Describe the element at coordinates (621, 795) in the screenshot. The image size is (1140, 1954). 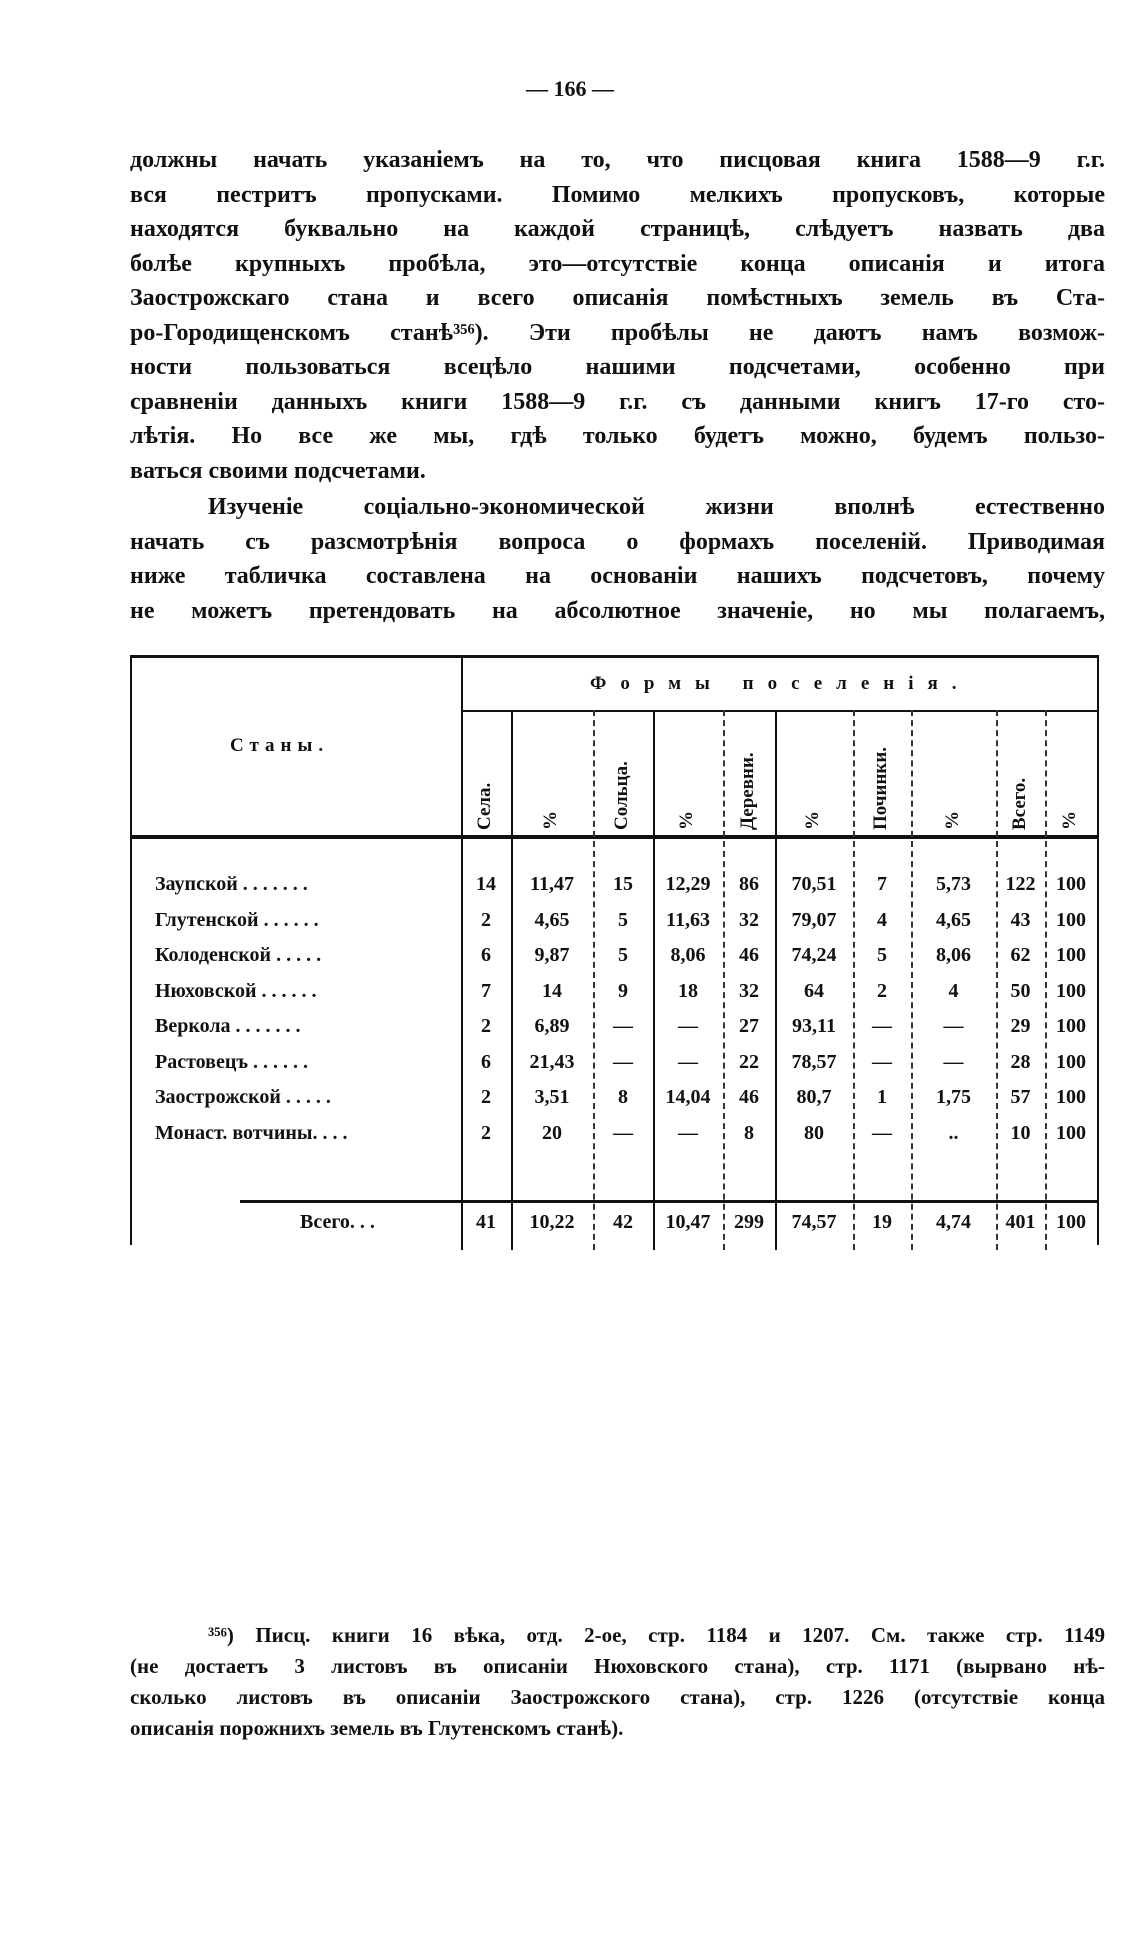
I see `column-header: Сольца.` at that location.